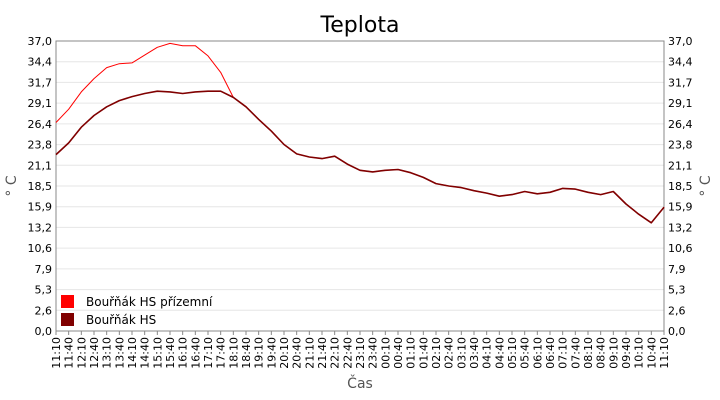 The height and width of the screenshot is (400, 720). Describe the element at coordinates (487, 353) in the screenshot. I see `x-tick-label: 04:10` at that location.